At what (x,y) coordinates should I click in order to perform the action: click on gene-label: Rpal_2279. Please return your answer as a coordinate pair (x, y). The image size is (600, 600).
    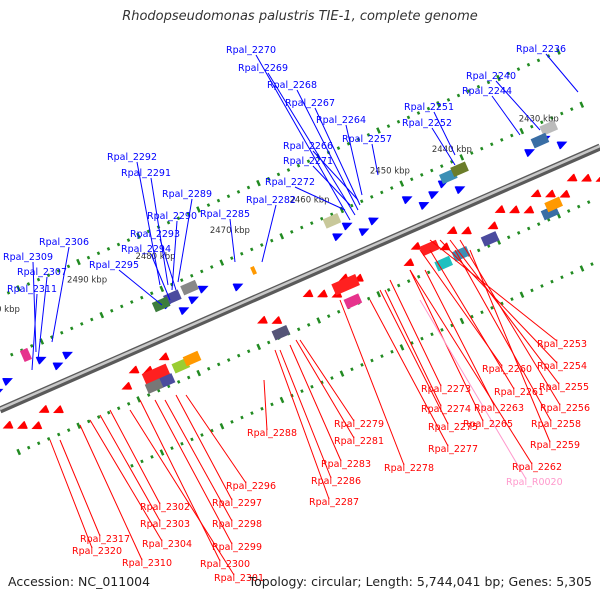
    Looking at the image, I should click on (359, 424).